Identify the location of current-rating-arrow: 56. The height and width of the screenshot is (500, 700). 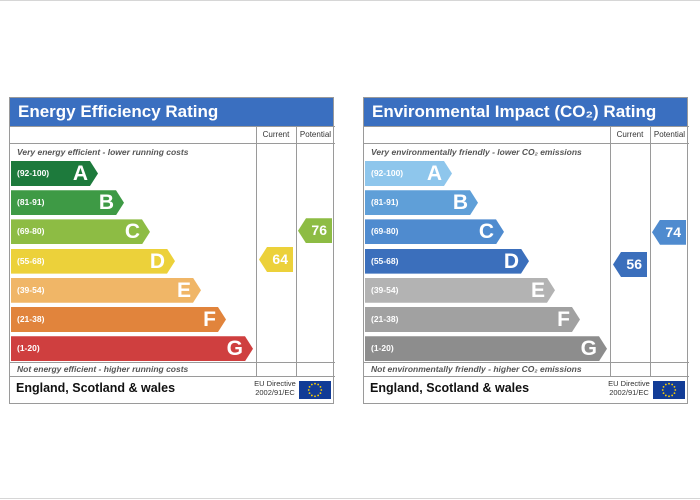
(630, 264).